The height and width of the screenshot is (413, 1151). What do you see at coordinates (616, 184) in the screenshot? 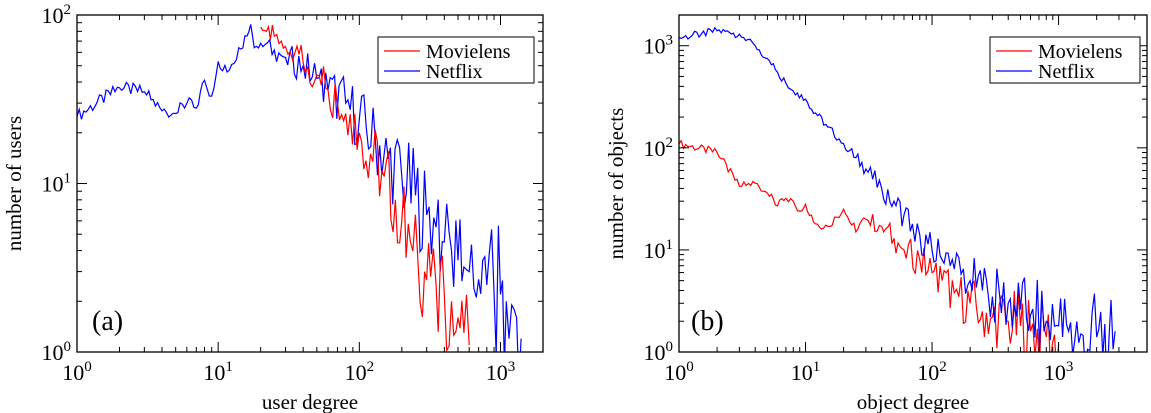
I see `y-axis-label: number of objects` at bounding box center [616, 184].